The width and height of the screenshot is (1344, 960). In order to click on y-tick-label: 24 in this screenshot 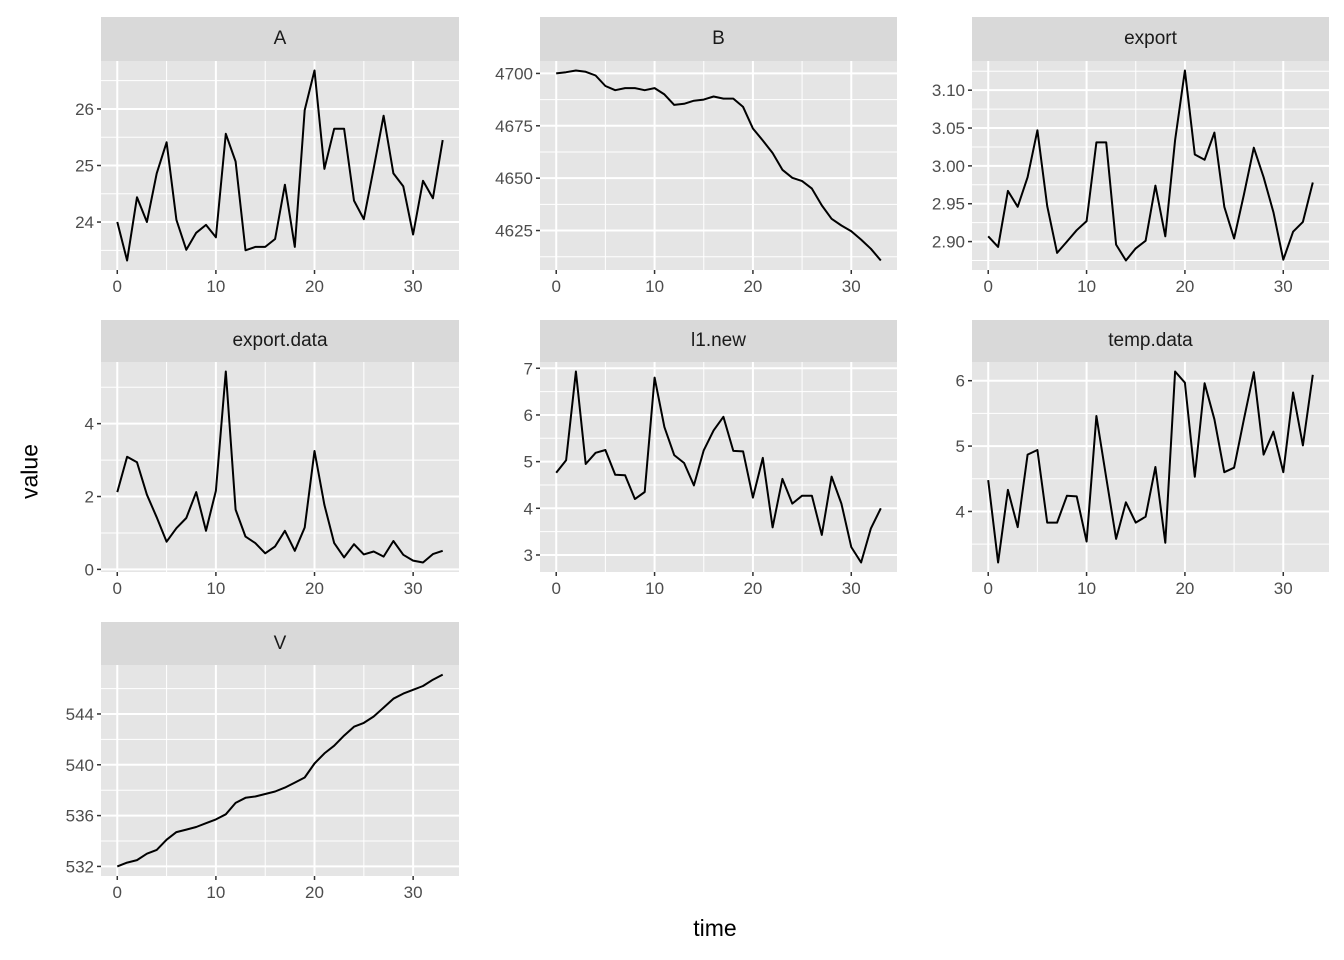, I will do `click(84, 222)`.